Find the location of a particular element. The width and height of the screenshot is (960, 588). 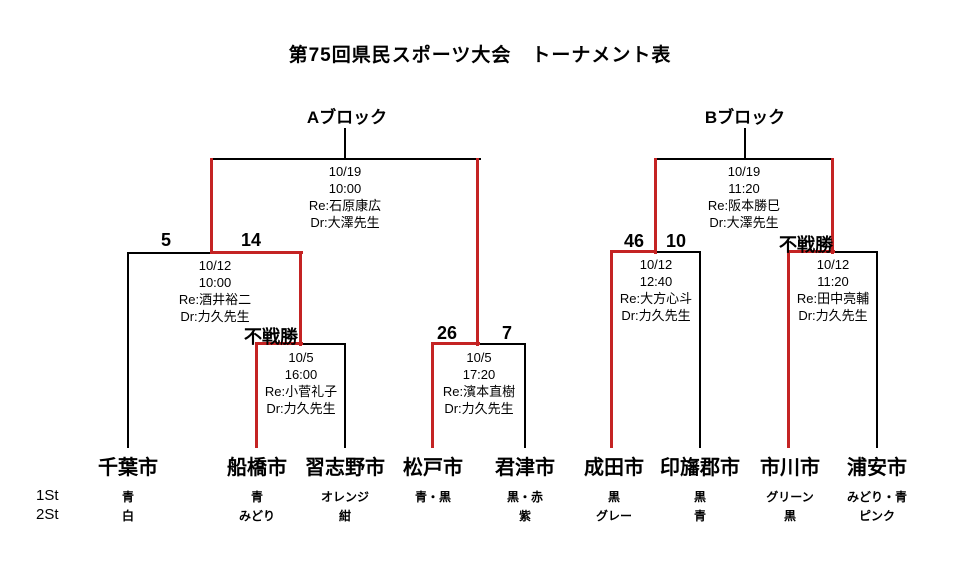

team-column-matsudo: 松戸市 青・黒 is located at coordinates (433, 477).